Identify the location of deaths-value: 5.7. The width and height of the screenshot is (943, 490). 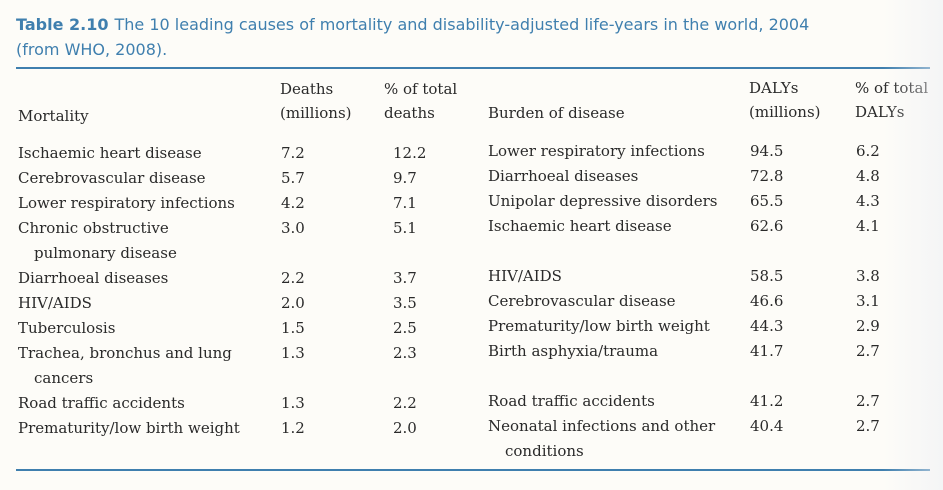
(293, 178).